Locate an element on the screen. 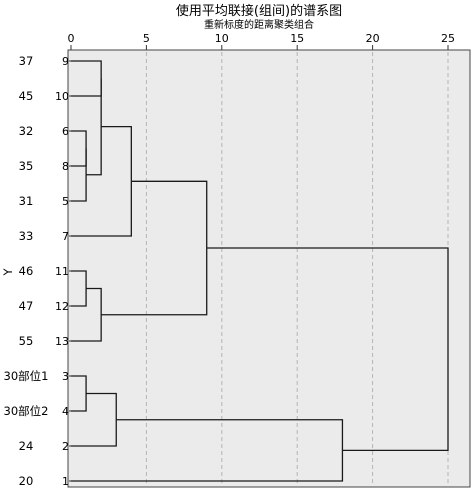  leaf-id-label: 11 is located at coordinates (62, 271).